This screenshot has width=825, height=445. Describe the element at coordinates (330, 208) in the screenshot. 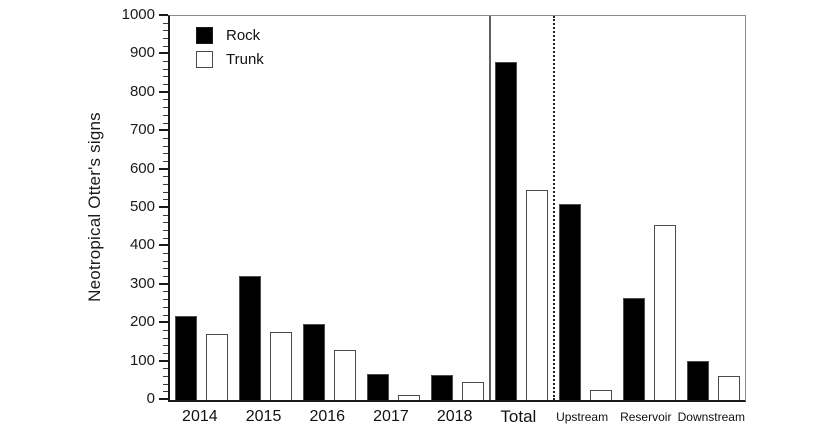

I see `bar-group-2016` at that location.